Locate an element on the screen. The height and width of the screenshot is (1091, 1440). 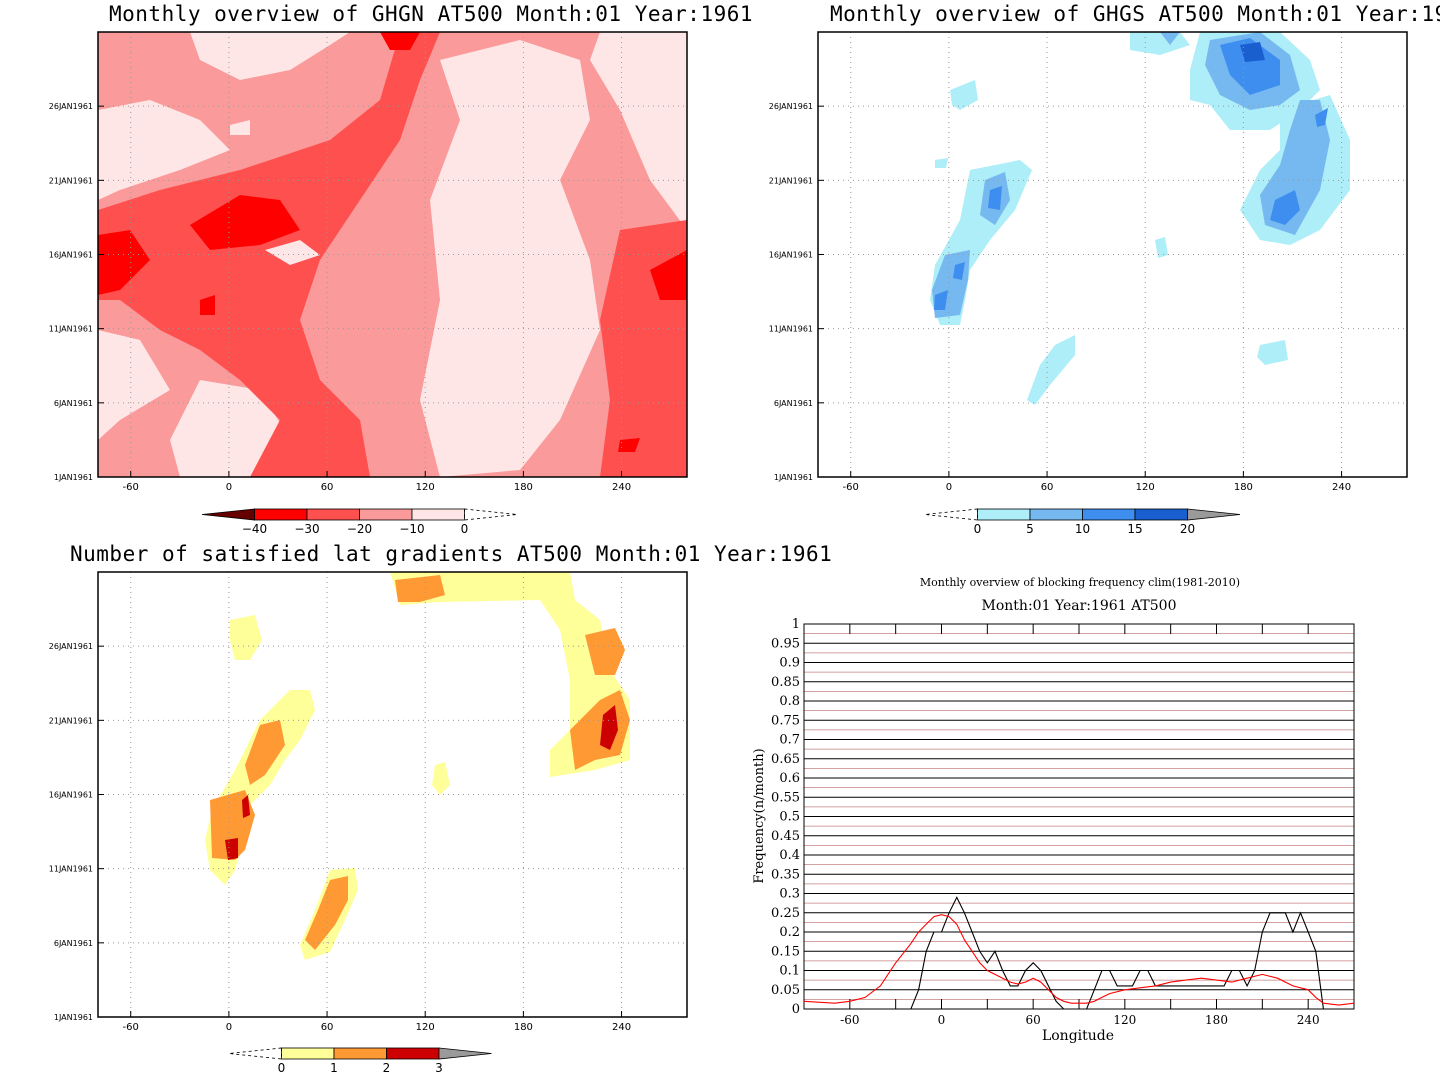
frequency-grid is located at coordinates (1079, 816).